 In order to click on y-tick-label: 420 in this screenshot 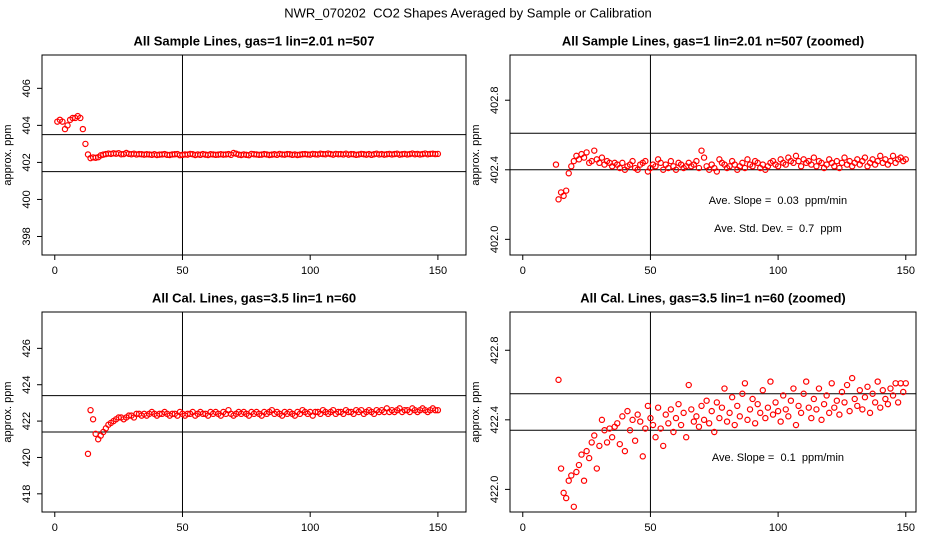, I will do `click(27, 457)`.